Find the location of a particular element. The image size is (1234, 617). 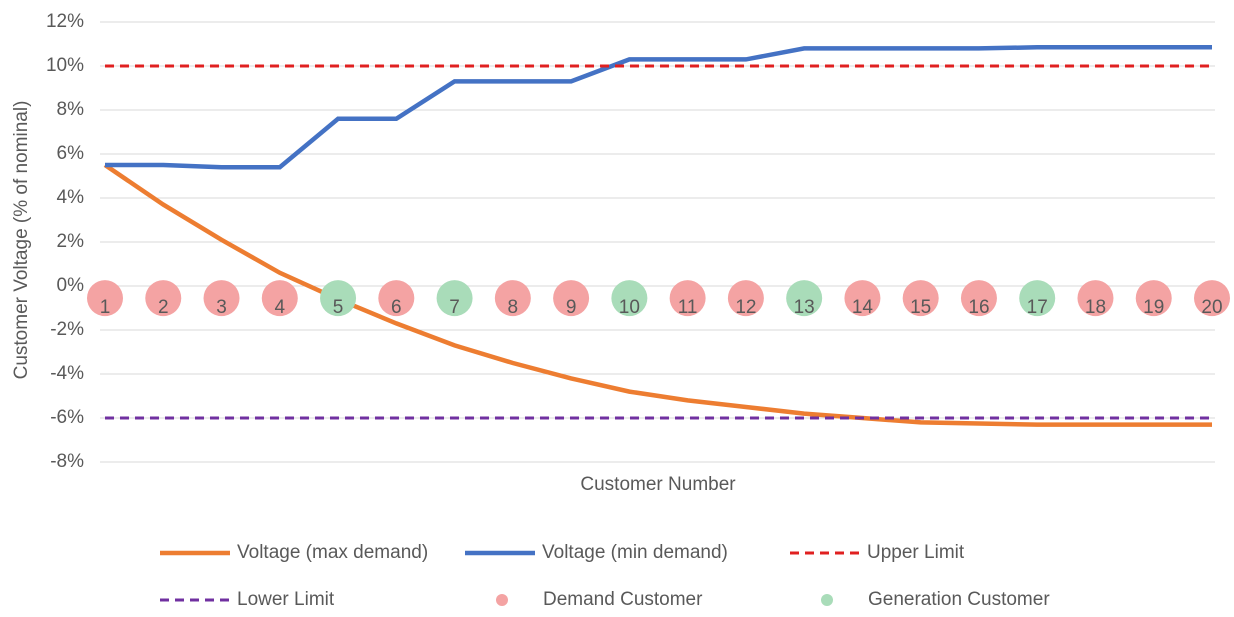

y-tick-label: 2% is located at coordinates (71, 241).